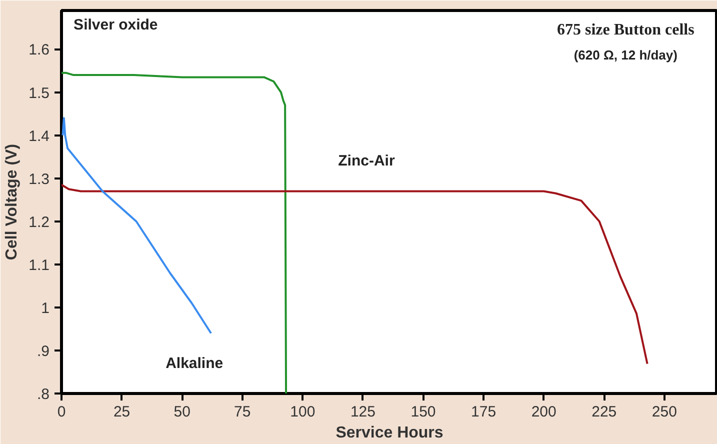 Image resolution: width=717 pixels, height=444 pixels. What do you see at coordinates (182, 412) in the screenshot?
I see `x-tick-label: 50` at bounding box center [182, 412].